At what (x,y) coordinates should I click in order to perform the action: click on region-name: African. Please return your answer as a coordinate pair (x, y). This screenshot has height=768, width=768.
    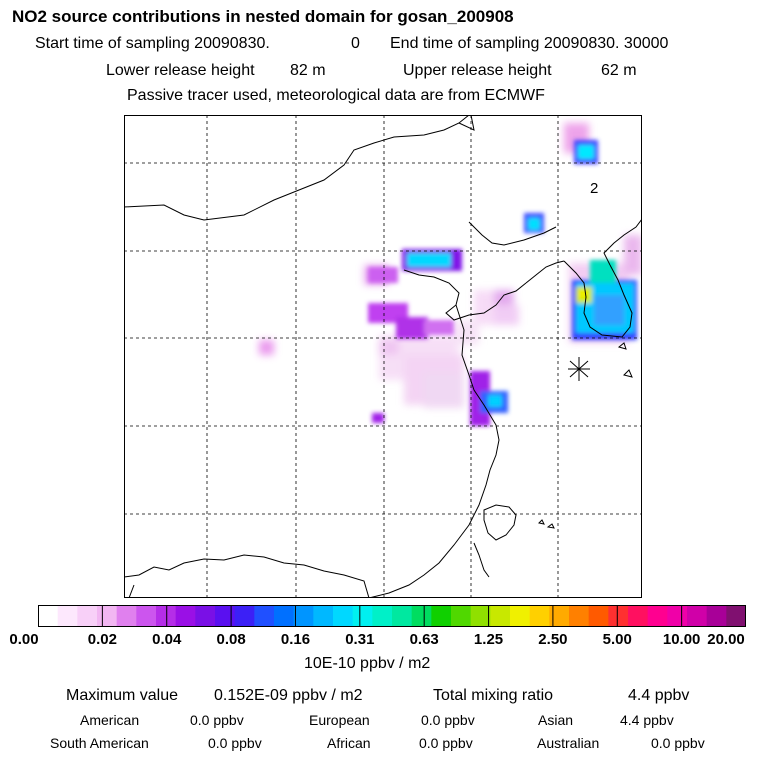
    Looking at the image, I should click on (349, 743).